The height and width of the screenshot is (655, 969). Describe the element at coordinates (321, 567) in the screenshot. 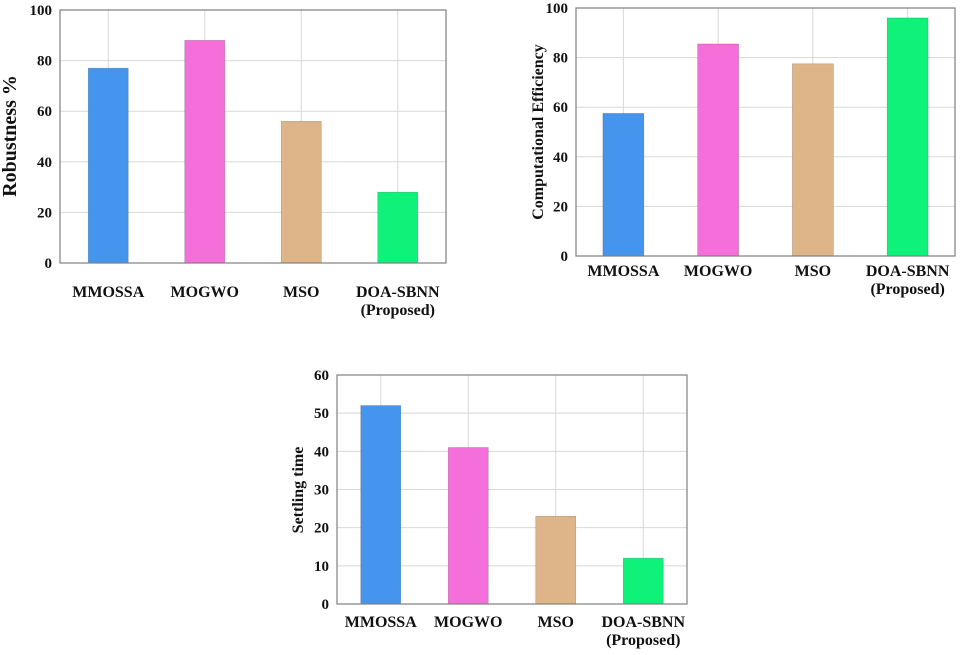

I see `y-tick-label: 10` at that location.